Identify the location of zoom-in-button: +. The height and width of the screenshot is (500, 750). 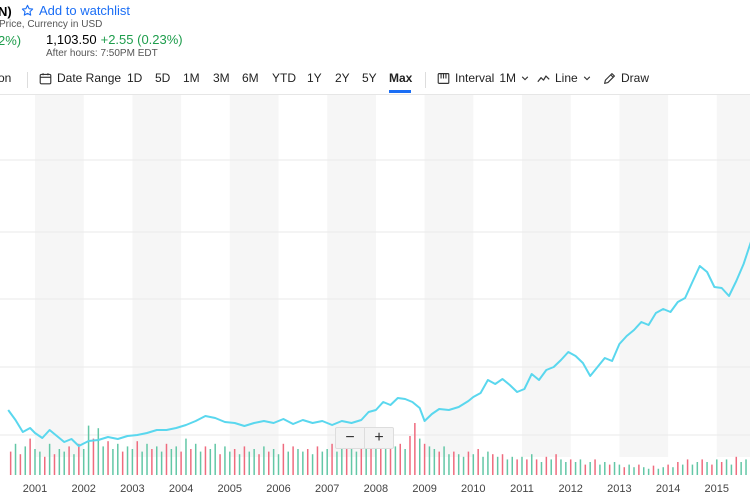
(378, 438).